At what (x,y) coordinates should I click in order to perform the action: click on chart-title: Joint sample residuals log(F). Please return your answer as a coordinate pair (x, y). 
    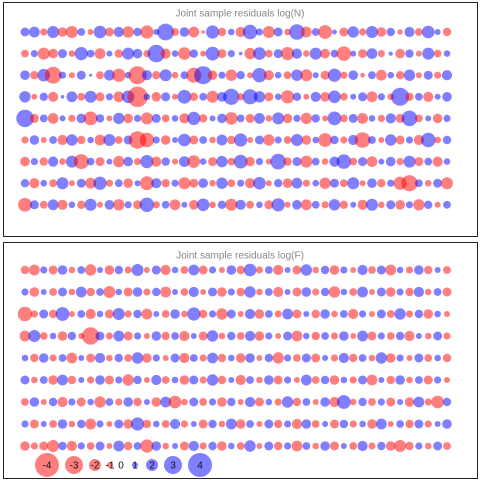
    Looking at the image, I should click on (240, 256).